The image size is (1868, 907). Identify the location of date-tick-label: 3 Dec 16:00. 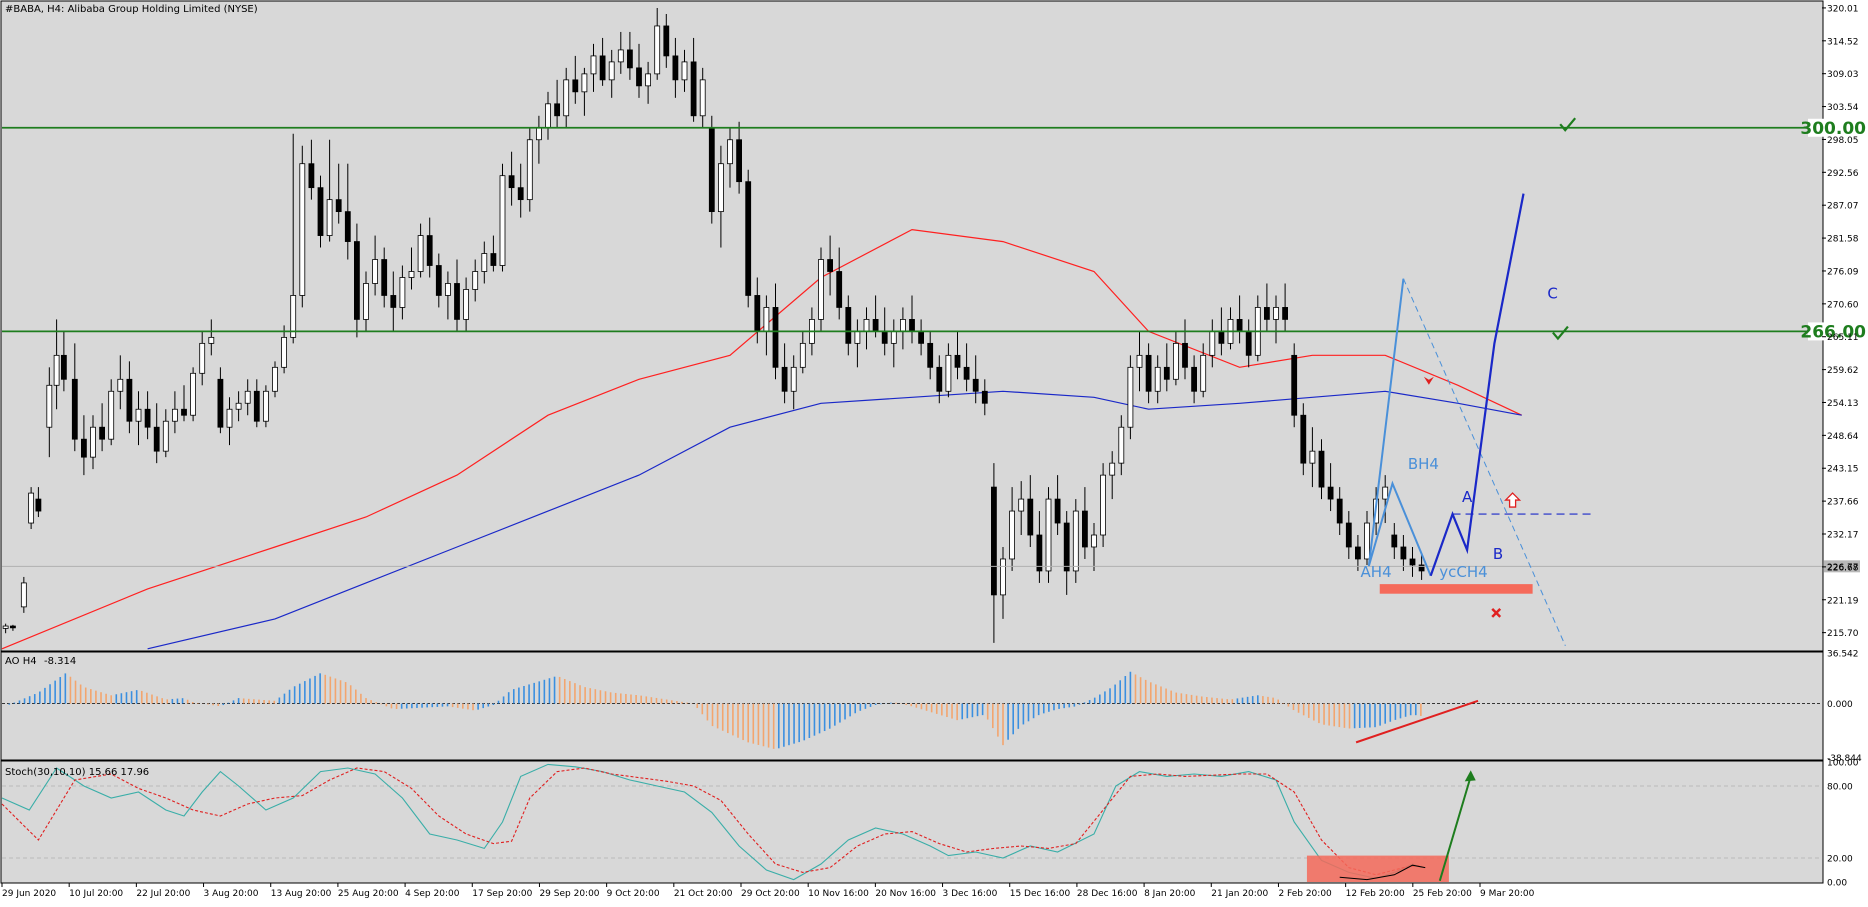
(970, 894).